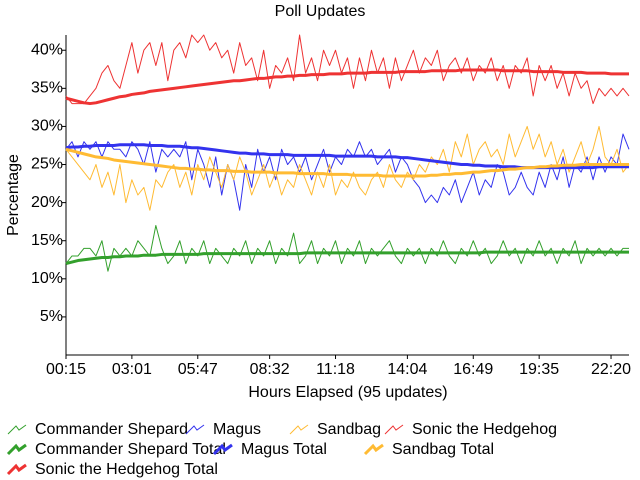 This screenshot has width=640, height=480. Describe the element at coordinates (484, 429) in the screenshot. I see `legend-label: Sonic the Hedgehog` at that location.